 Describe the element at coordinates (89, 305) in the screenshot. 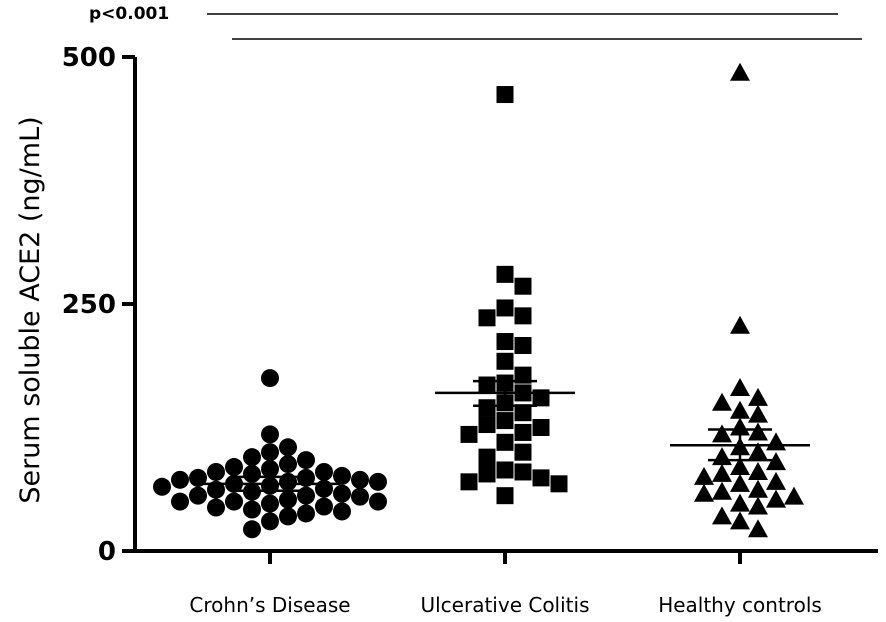

I see `y-tick-label: 250` at that location.